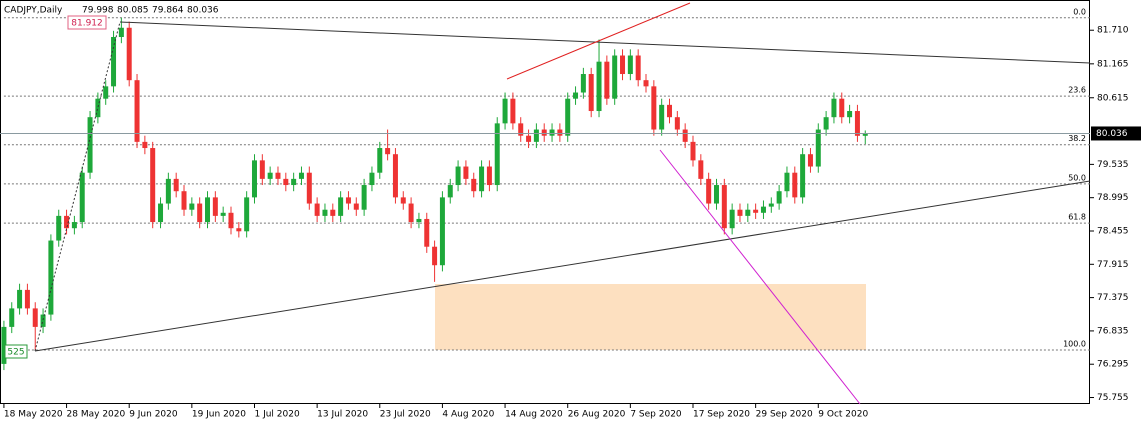  I want to click on trendline-upper, so click(605, 42).